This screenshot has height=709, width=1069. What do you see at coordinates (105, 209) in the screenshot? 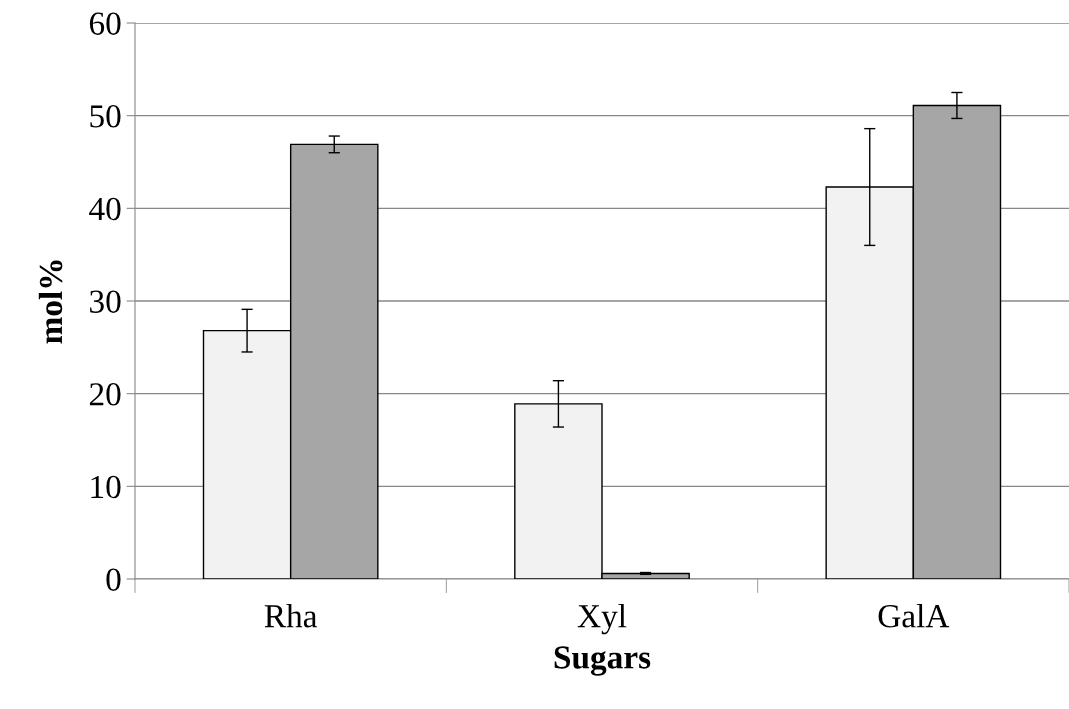
I see `y-tick-label: 40` at bounding box center [105, 209].